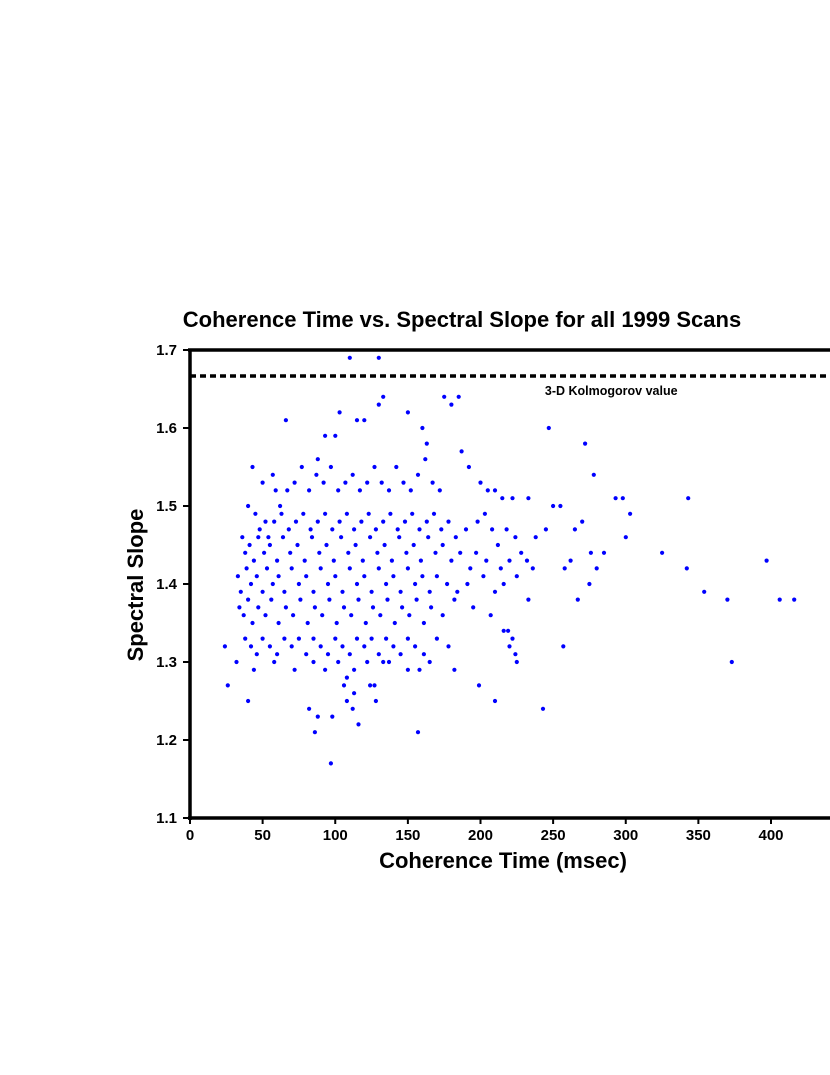  Describe the element at coordinates (611, 391) in the screenshot. I see `kolmogorov-annotation: 3-D Kolmogorov value` at that location.